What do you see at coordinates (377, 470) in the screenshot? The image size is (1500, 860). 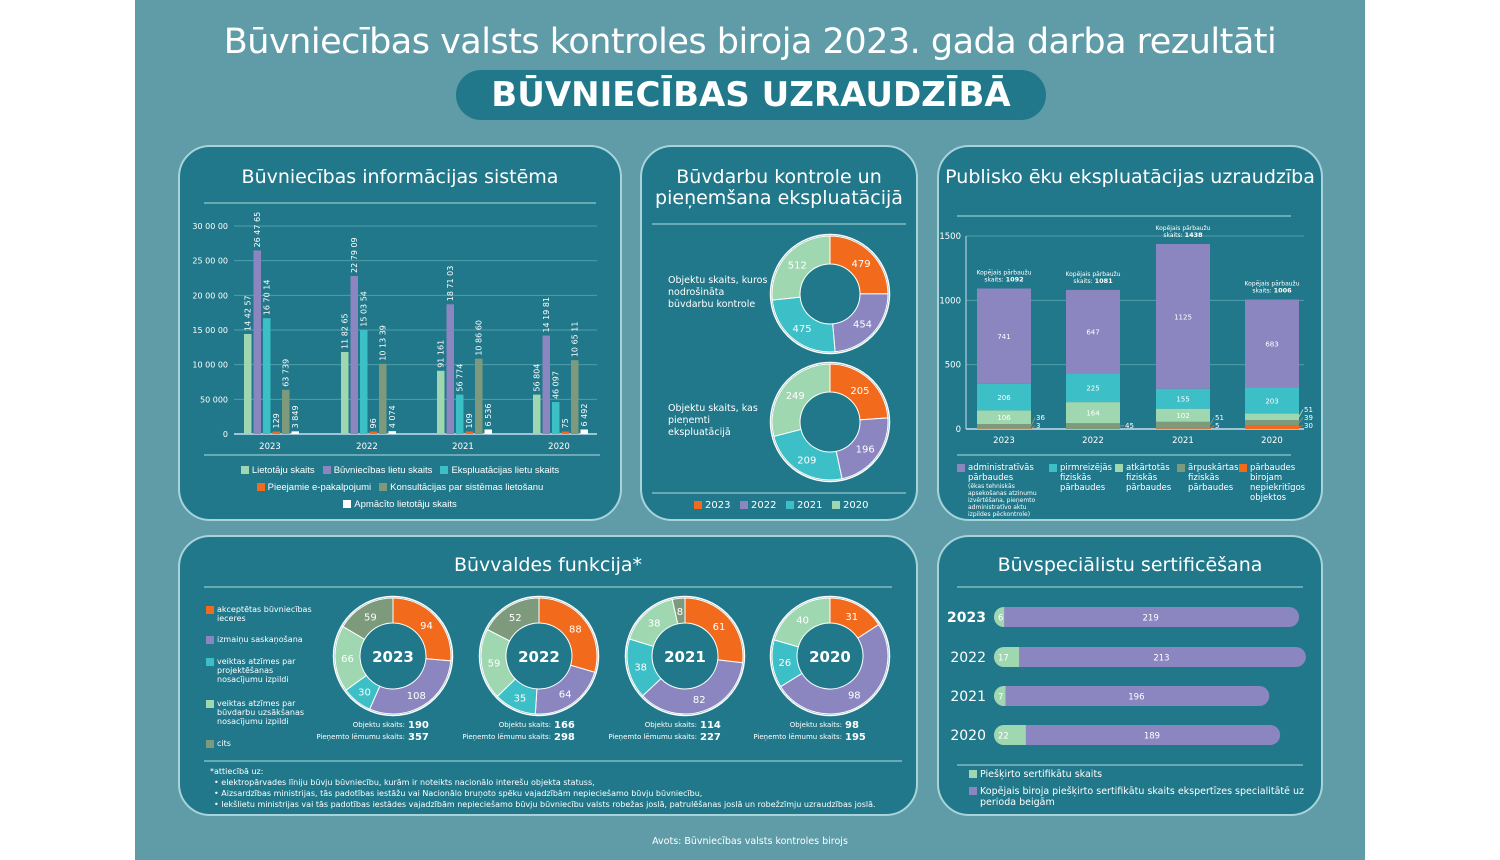 I see `legend-item: Būvniecības lietu skaits` at bounding box center [377, 470].